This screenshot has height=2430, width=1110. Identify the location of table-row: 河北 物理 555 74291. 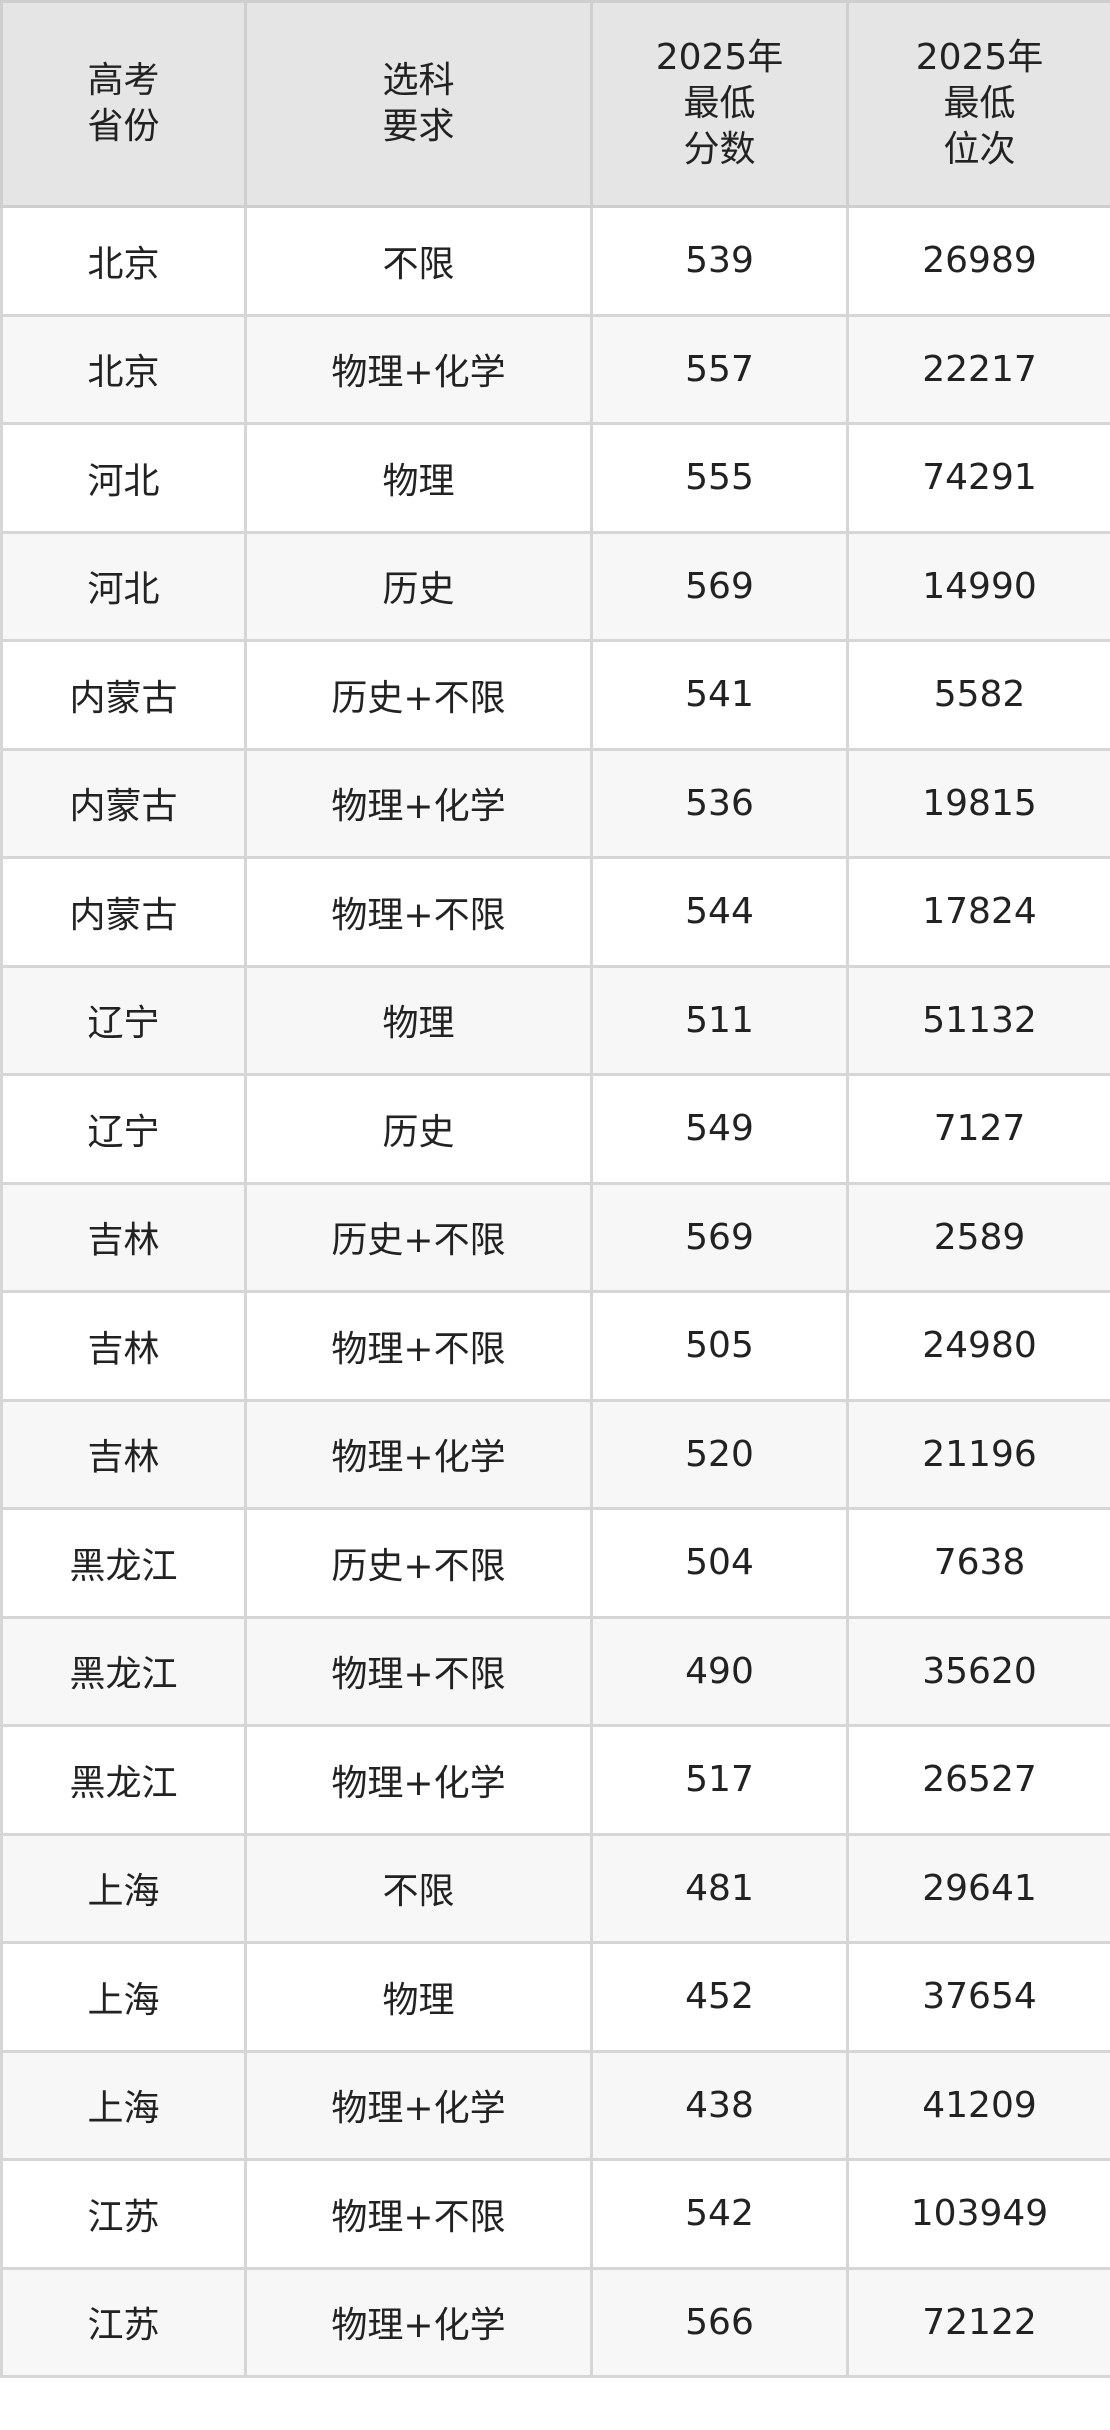
(555, 478).